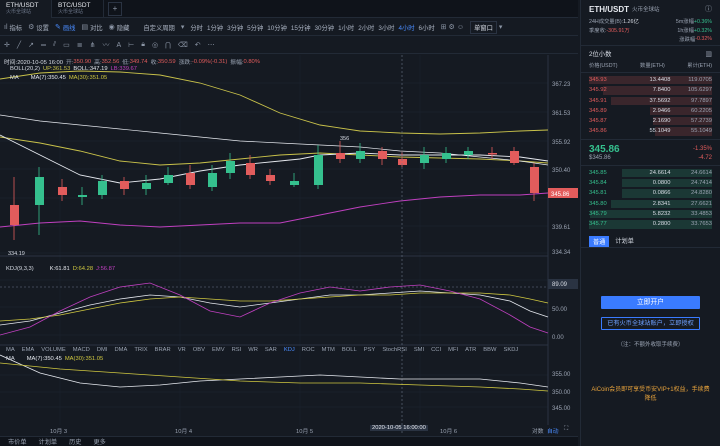 The height and width of the screenshot is (446, 720). Describe the element at coordinates (143, 44) in the screenshot. I see `lock-icon: 🔒︎` at that location.